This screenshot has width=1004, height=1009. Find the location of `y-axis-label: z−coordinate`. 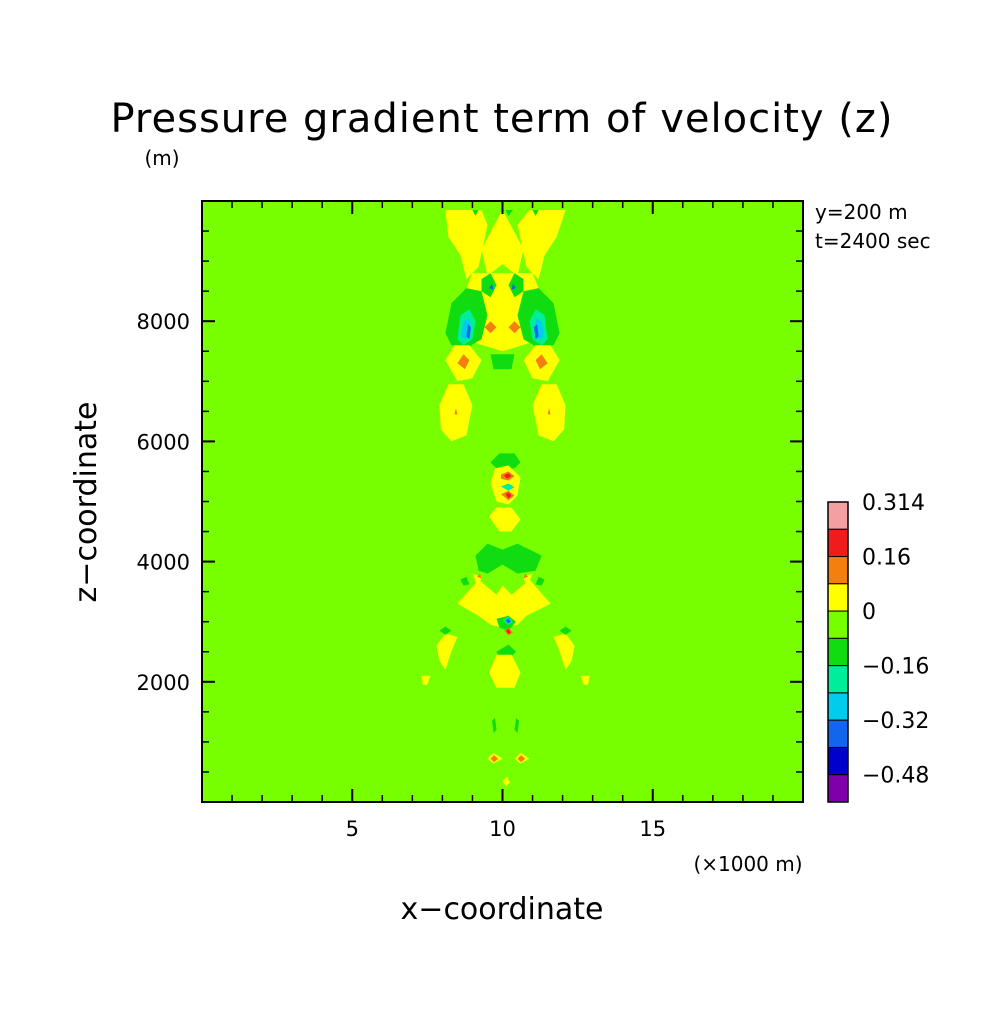

y-axis-label: z−coordinate is located at coordinates (86, 502).